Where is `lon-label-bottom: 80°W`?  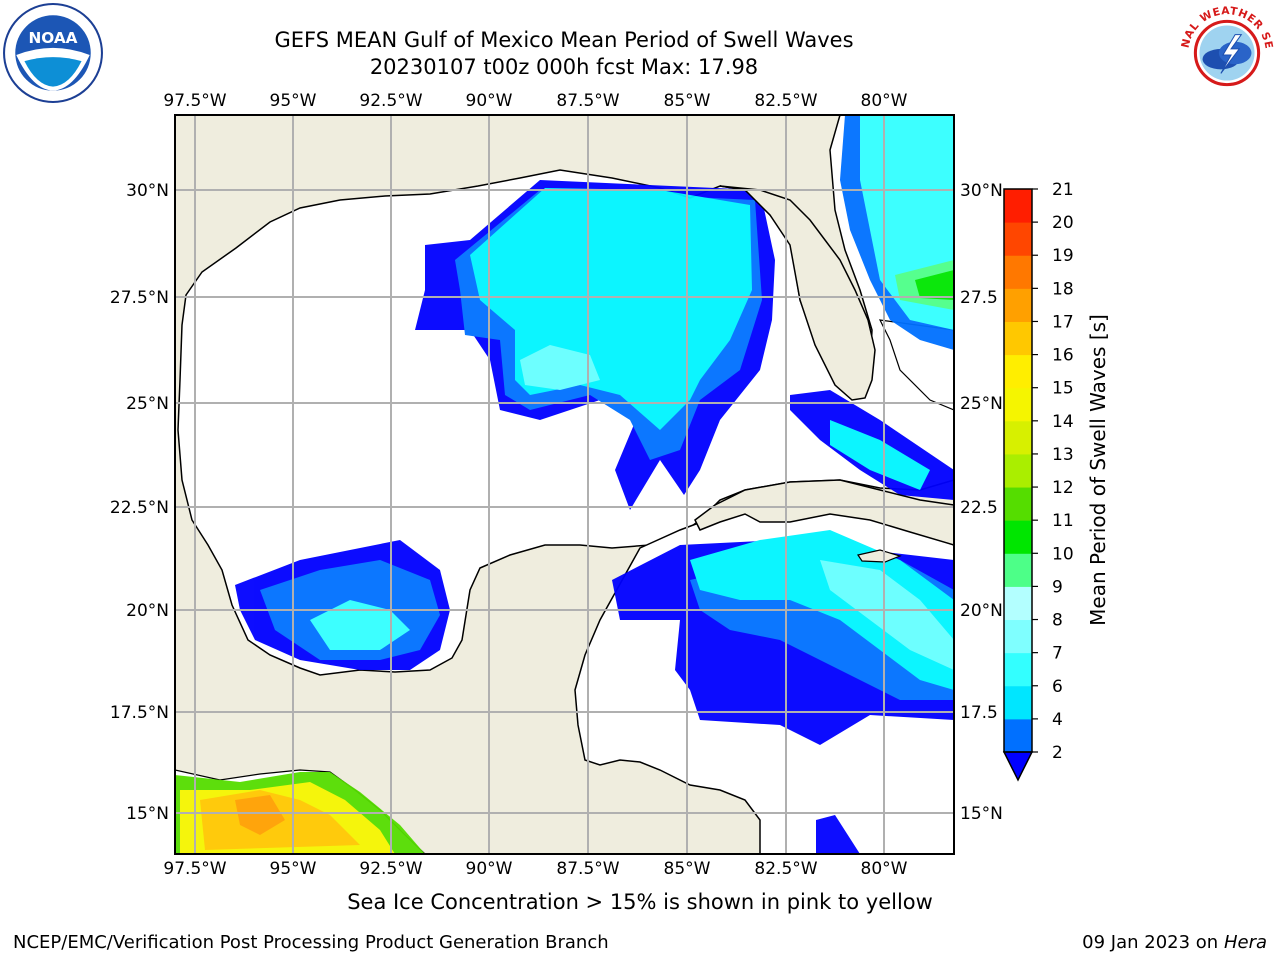 lon-label-bottom: 80°W is located at coordinates (884, 869).